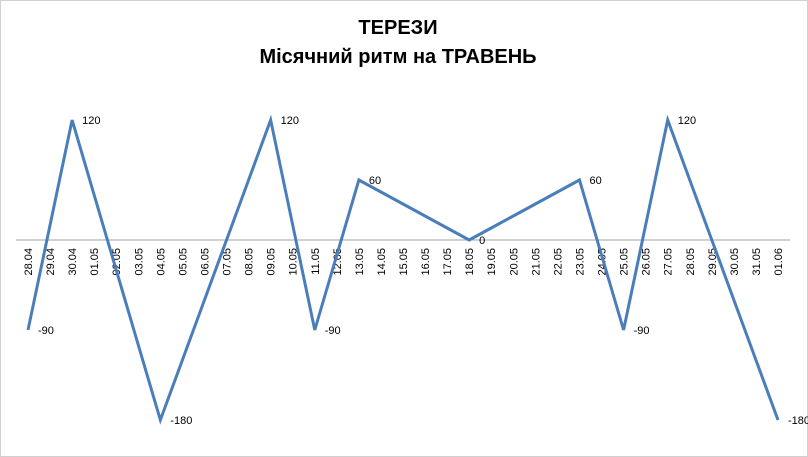 The image size is (808, 457). I want to click on x-tick-label: 22.05, so click(558, 262).